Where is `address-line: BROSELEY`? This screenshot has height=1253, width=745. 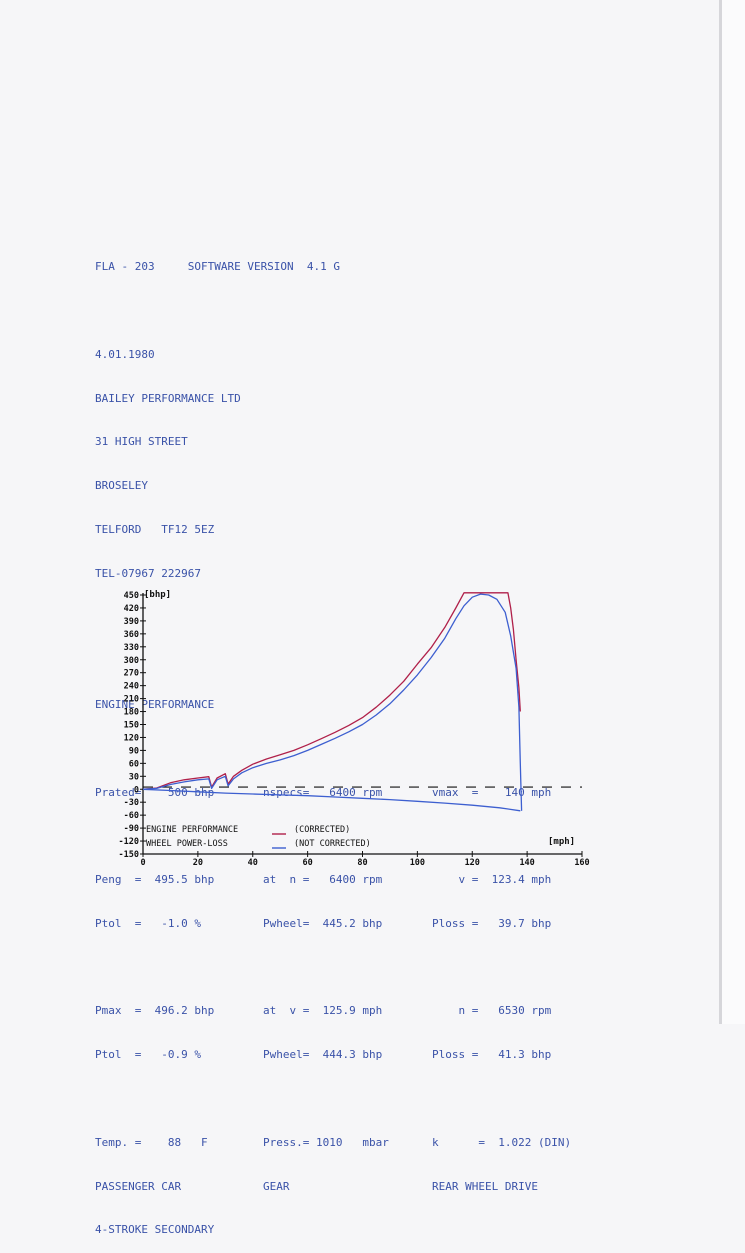 address-line: BROSELEY is located at coordinates (121, 486).